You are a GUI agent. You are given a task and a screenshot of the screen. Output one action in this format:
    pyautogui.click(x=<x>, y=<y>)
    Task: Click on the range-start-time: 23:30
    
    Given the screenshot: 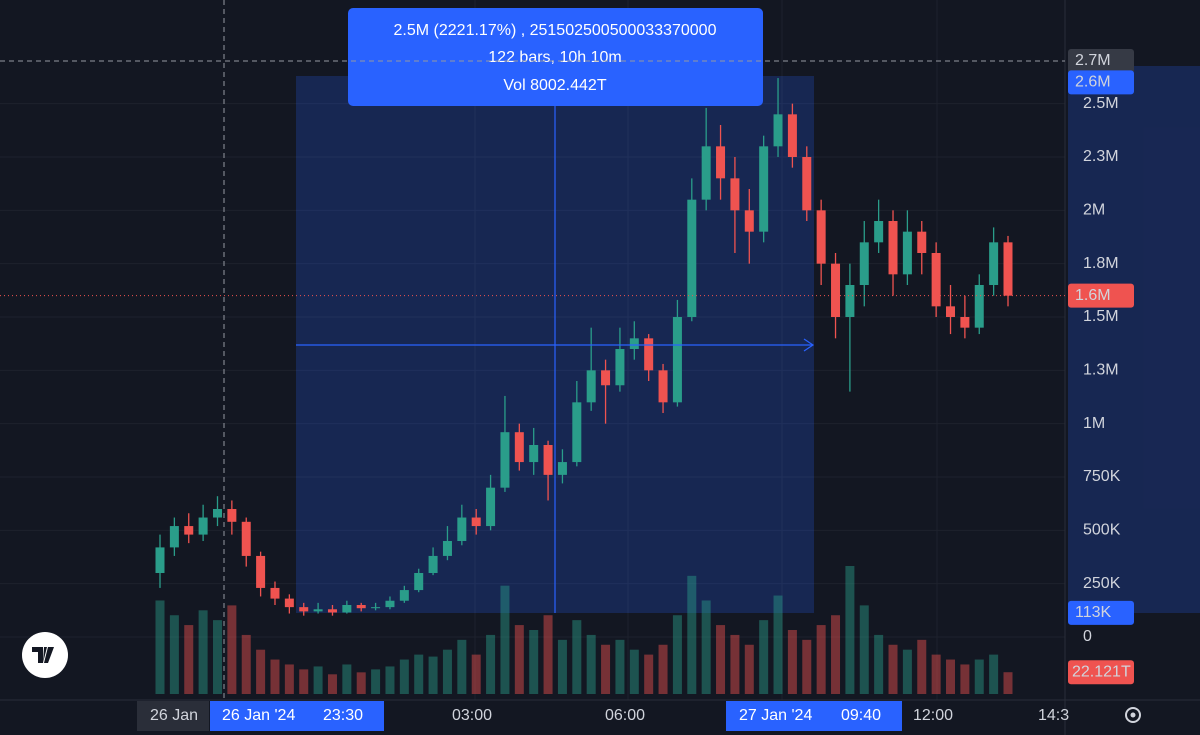 What is the action you would take?
    pyautogui.click(x=343, y=715)
    